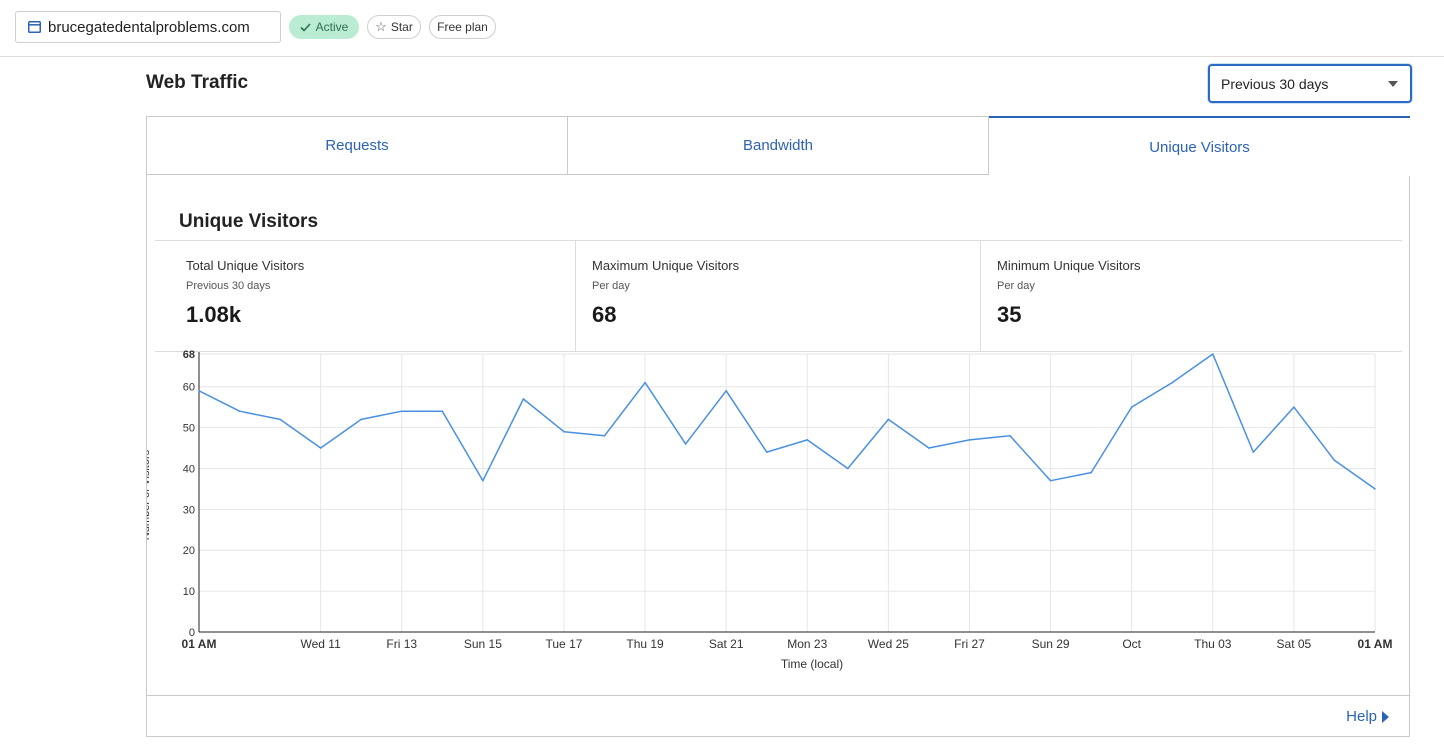 The width and height of the screenshot is (1444, 745). I want to click on y-tick-label: 60, so click(189, 388).